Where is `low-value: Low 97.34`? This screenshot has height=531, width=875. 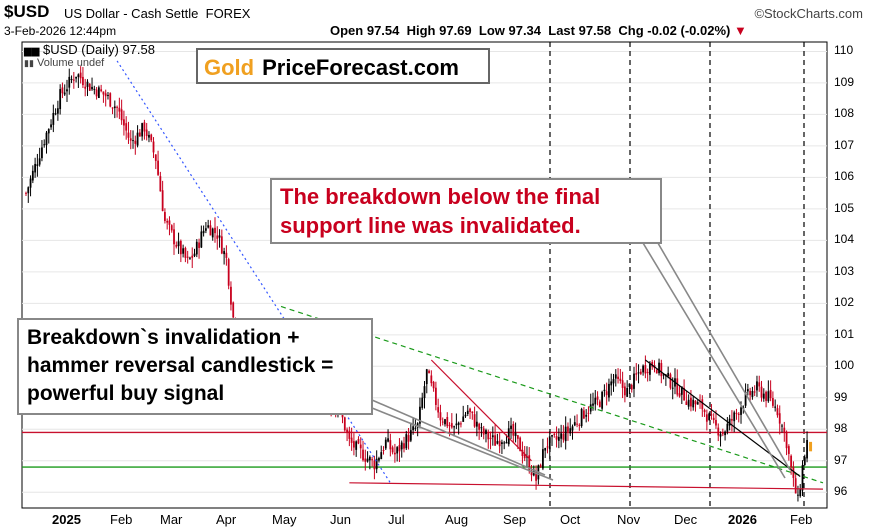 low-value: Low 97.34 is located at coordinates (510, 30).